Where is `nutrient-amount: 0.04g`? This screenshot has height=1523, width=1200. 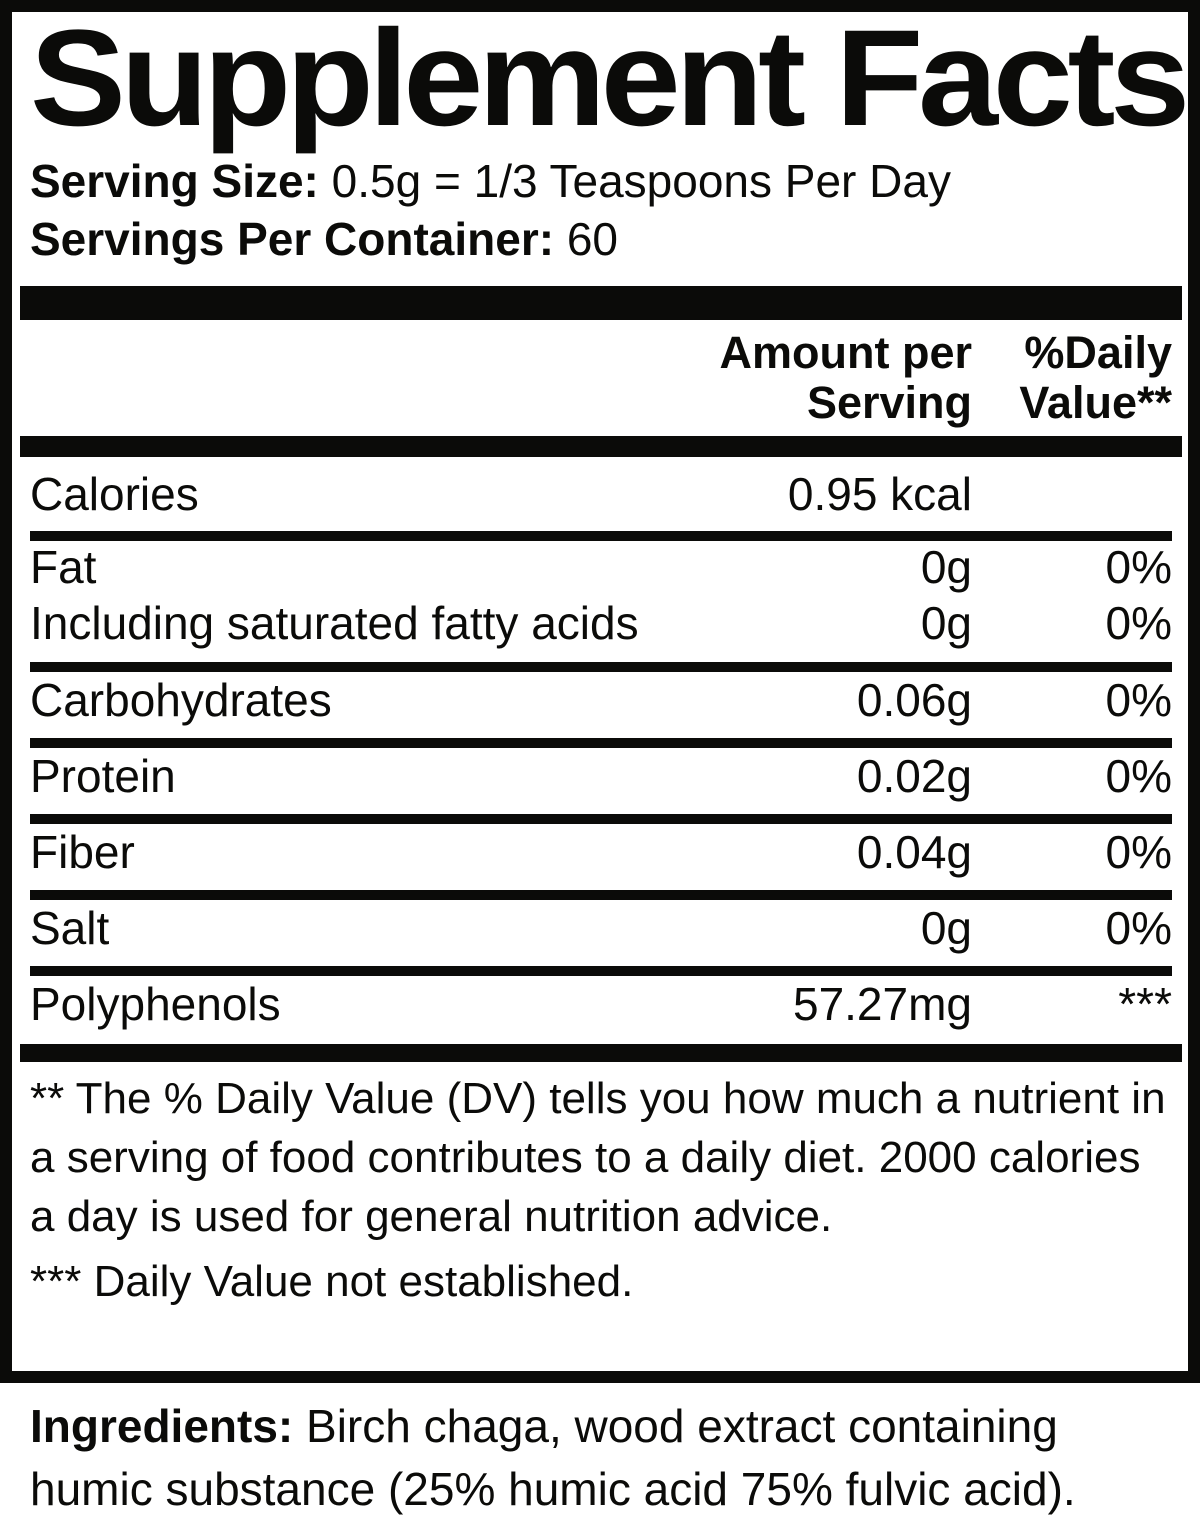 nutrient-amount: 0.04g is located at coordinates (914, 852).